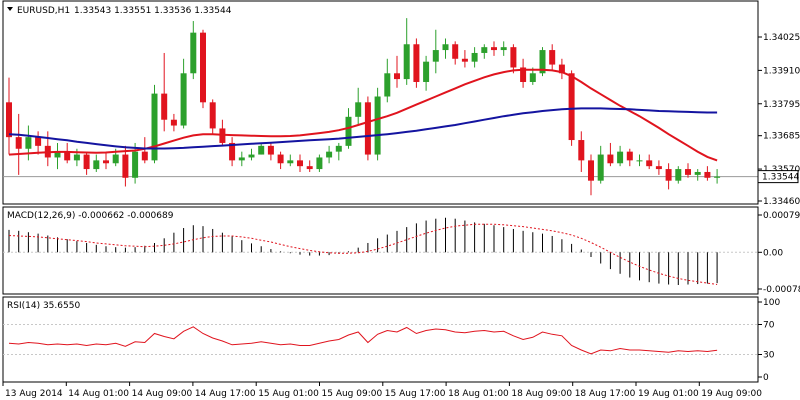 The height and width of the screenshot is (400, 800). What do you see at coordinates (781, 71) in the screenshot?
I see `price-tick-label: 1.33910` at bounding box center [781, 71].